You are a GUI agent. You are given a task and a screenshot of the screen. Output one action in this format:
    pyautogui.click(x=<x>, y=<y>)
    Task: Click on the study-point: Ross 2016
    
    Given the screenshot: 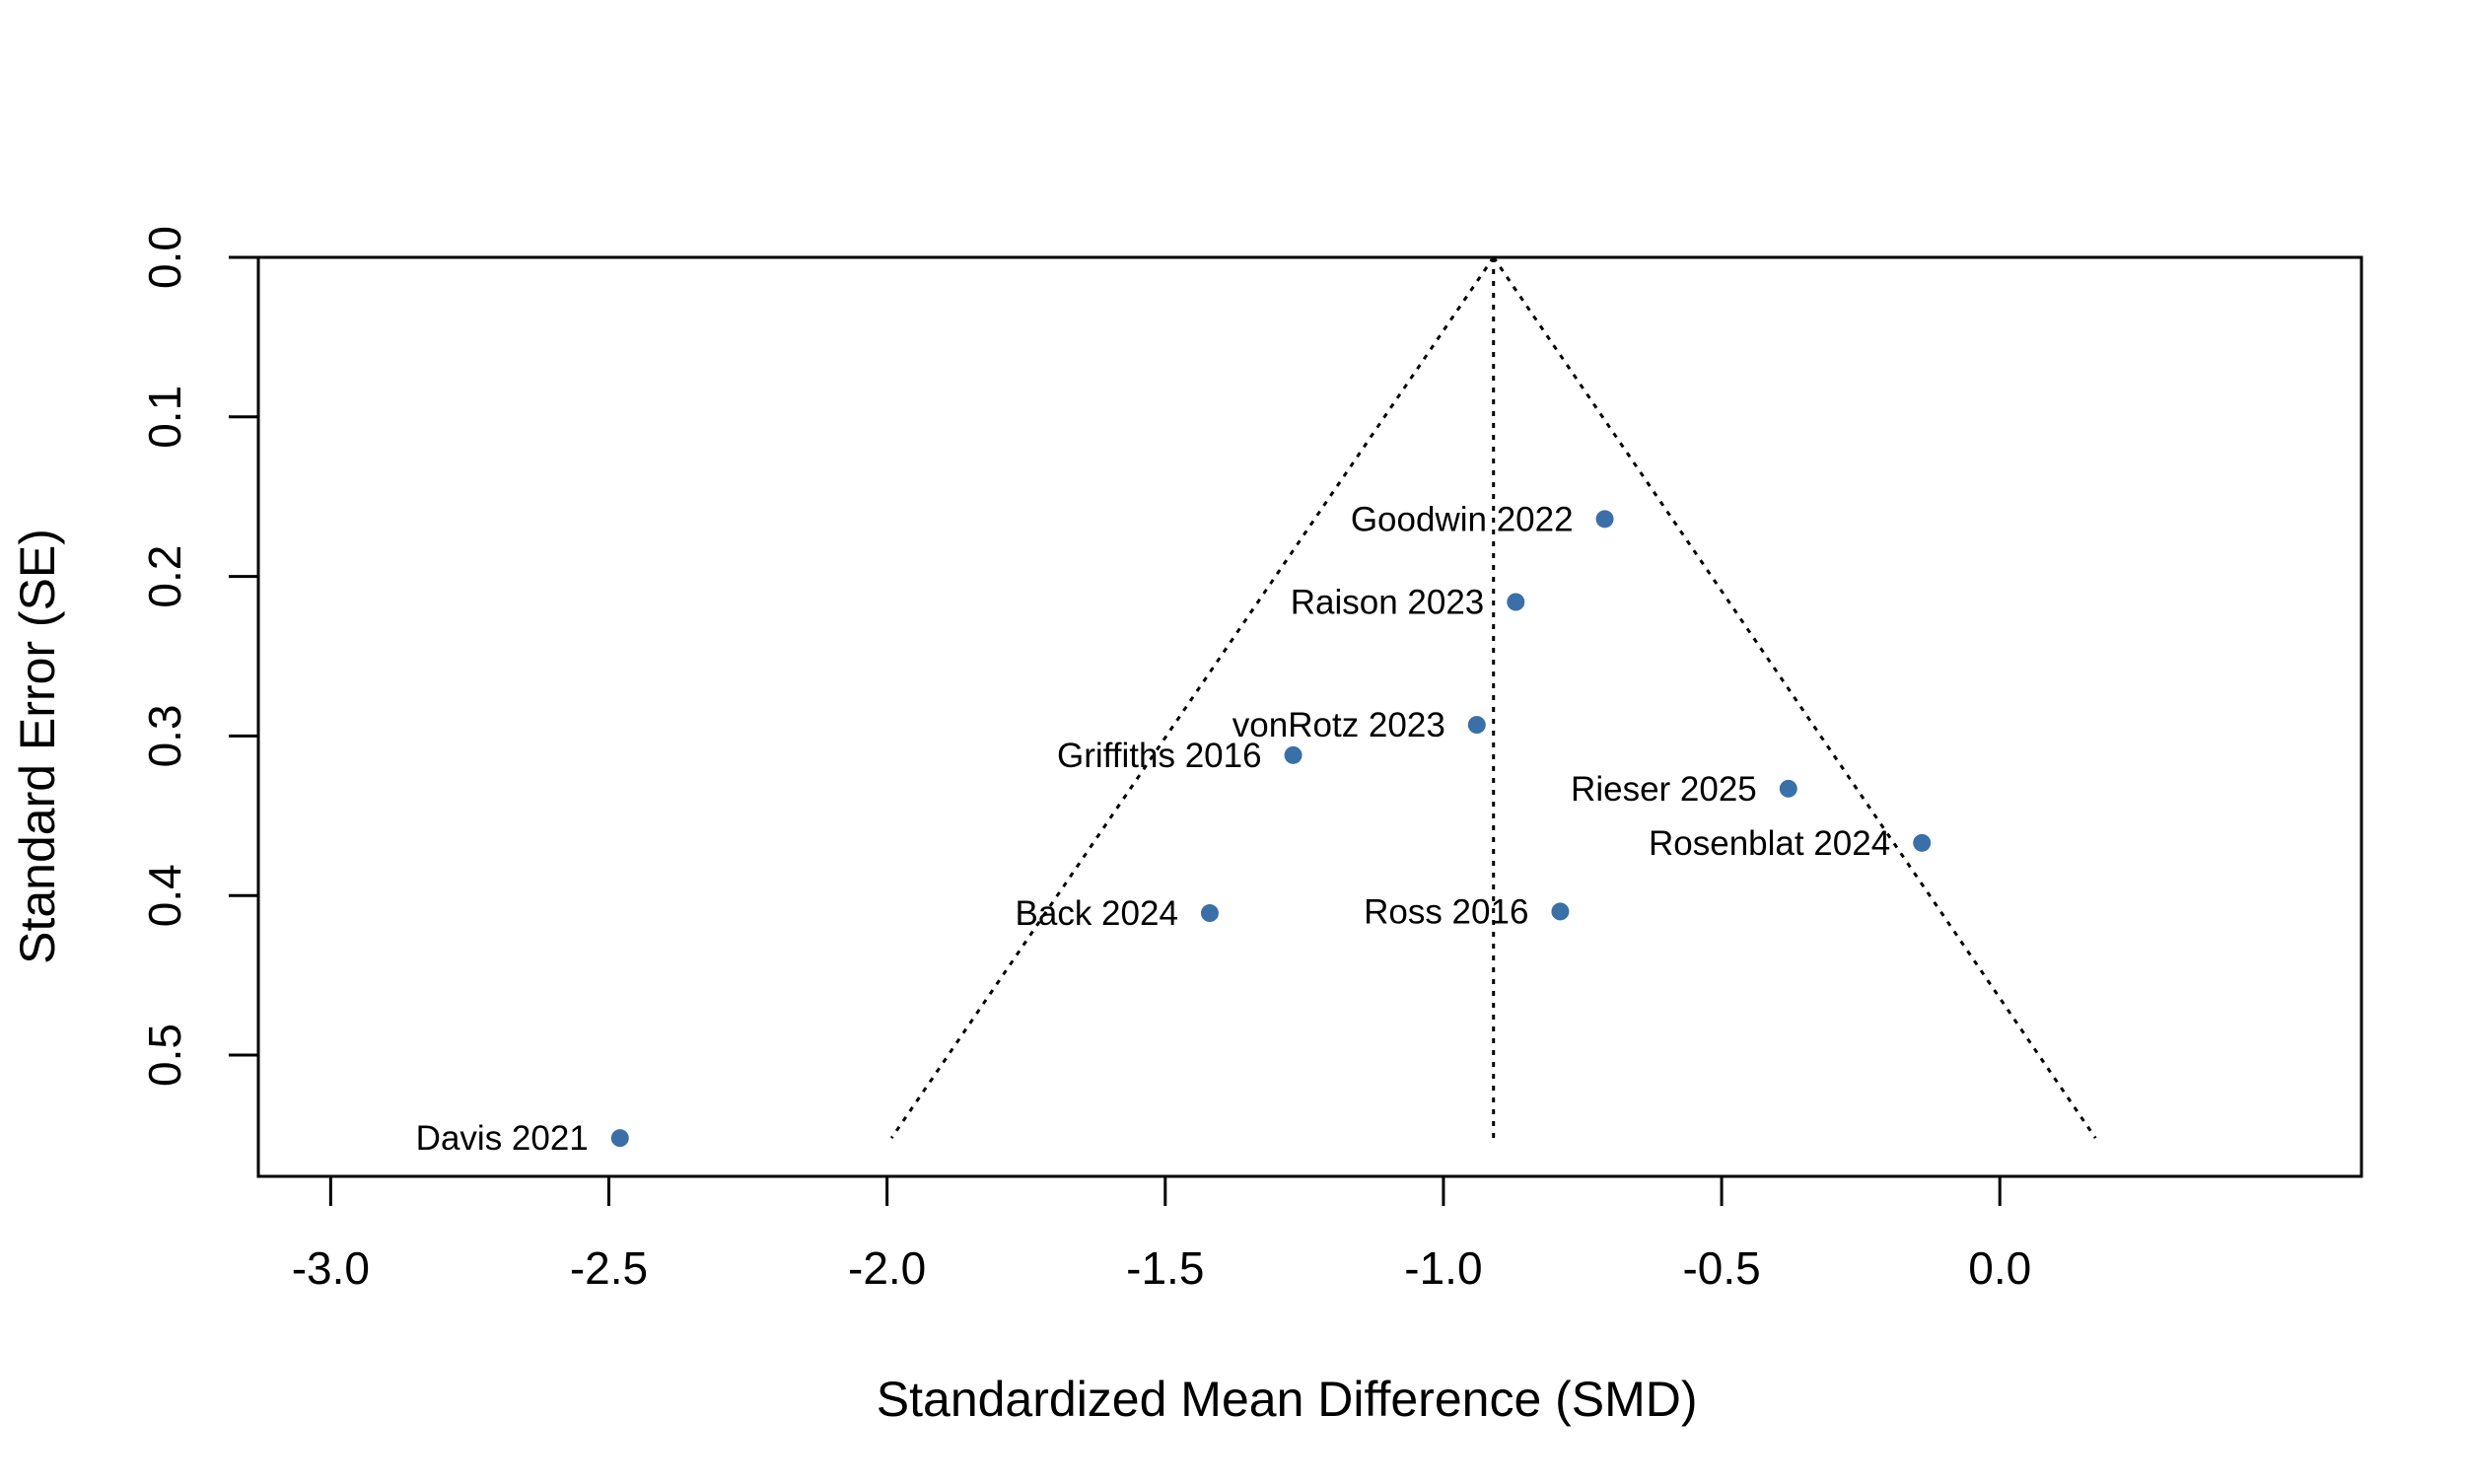 What is the action you would take?
    pyautogui.click(x=1467, y=911)
    